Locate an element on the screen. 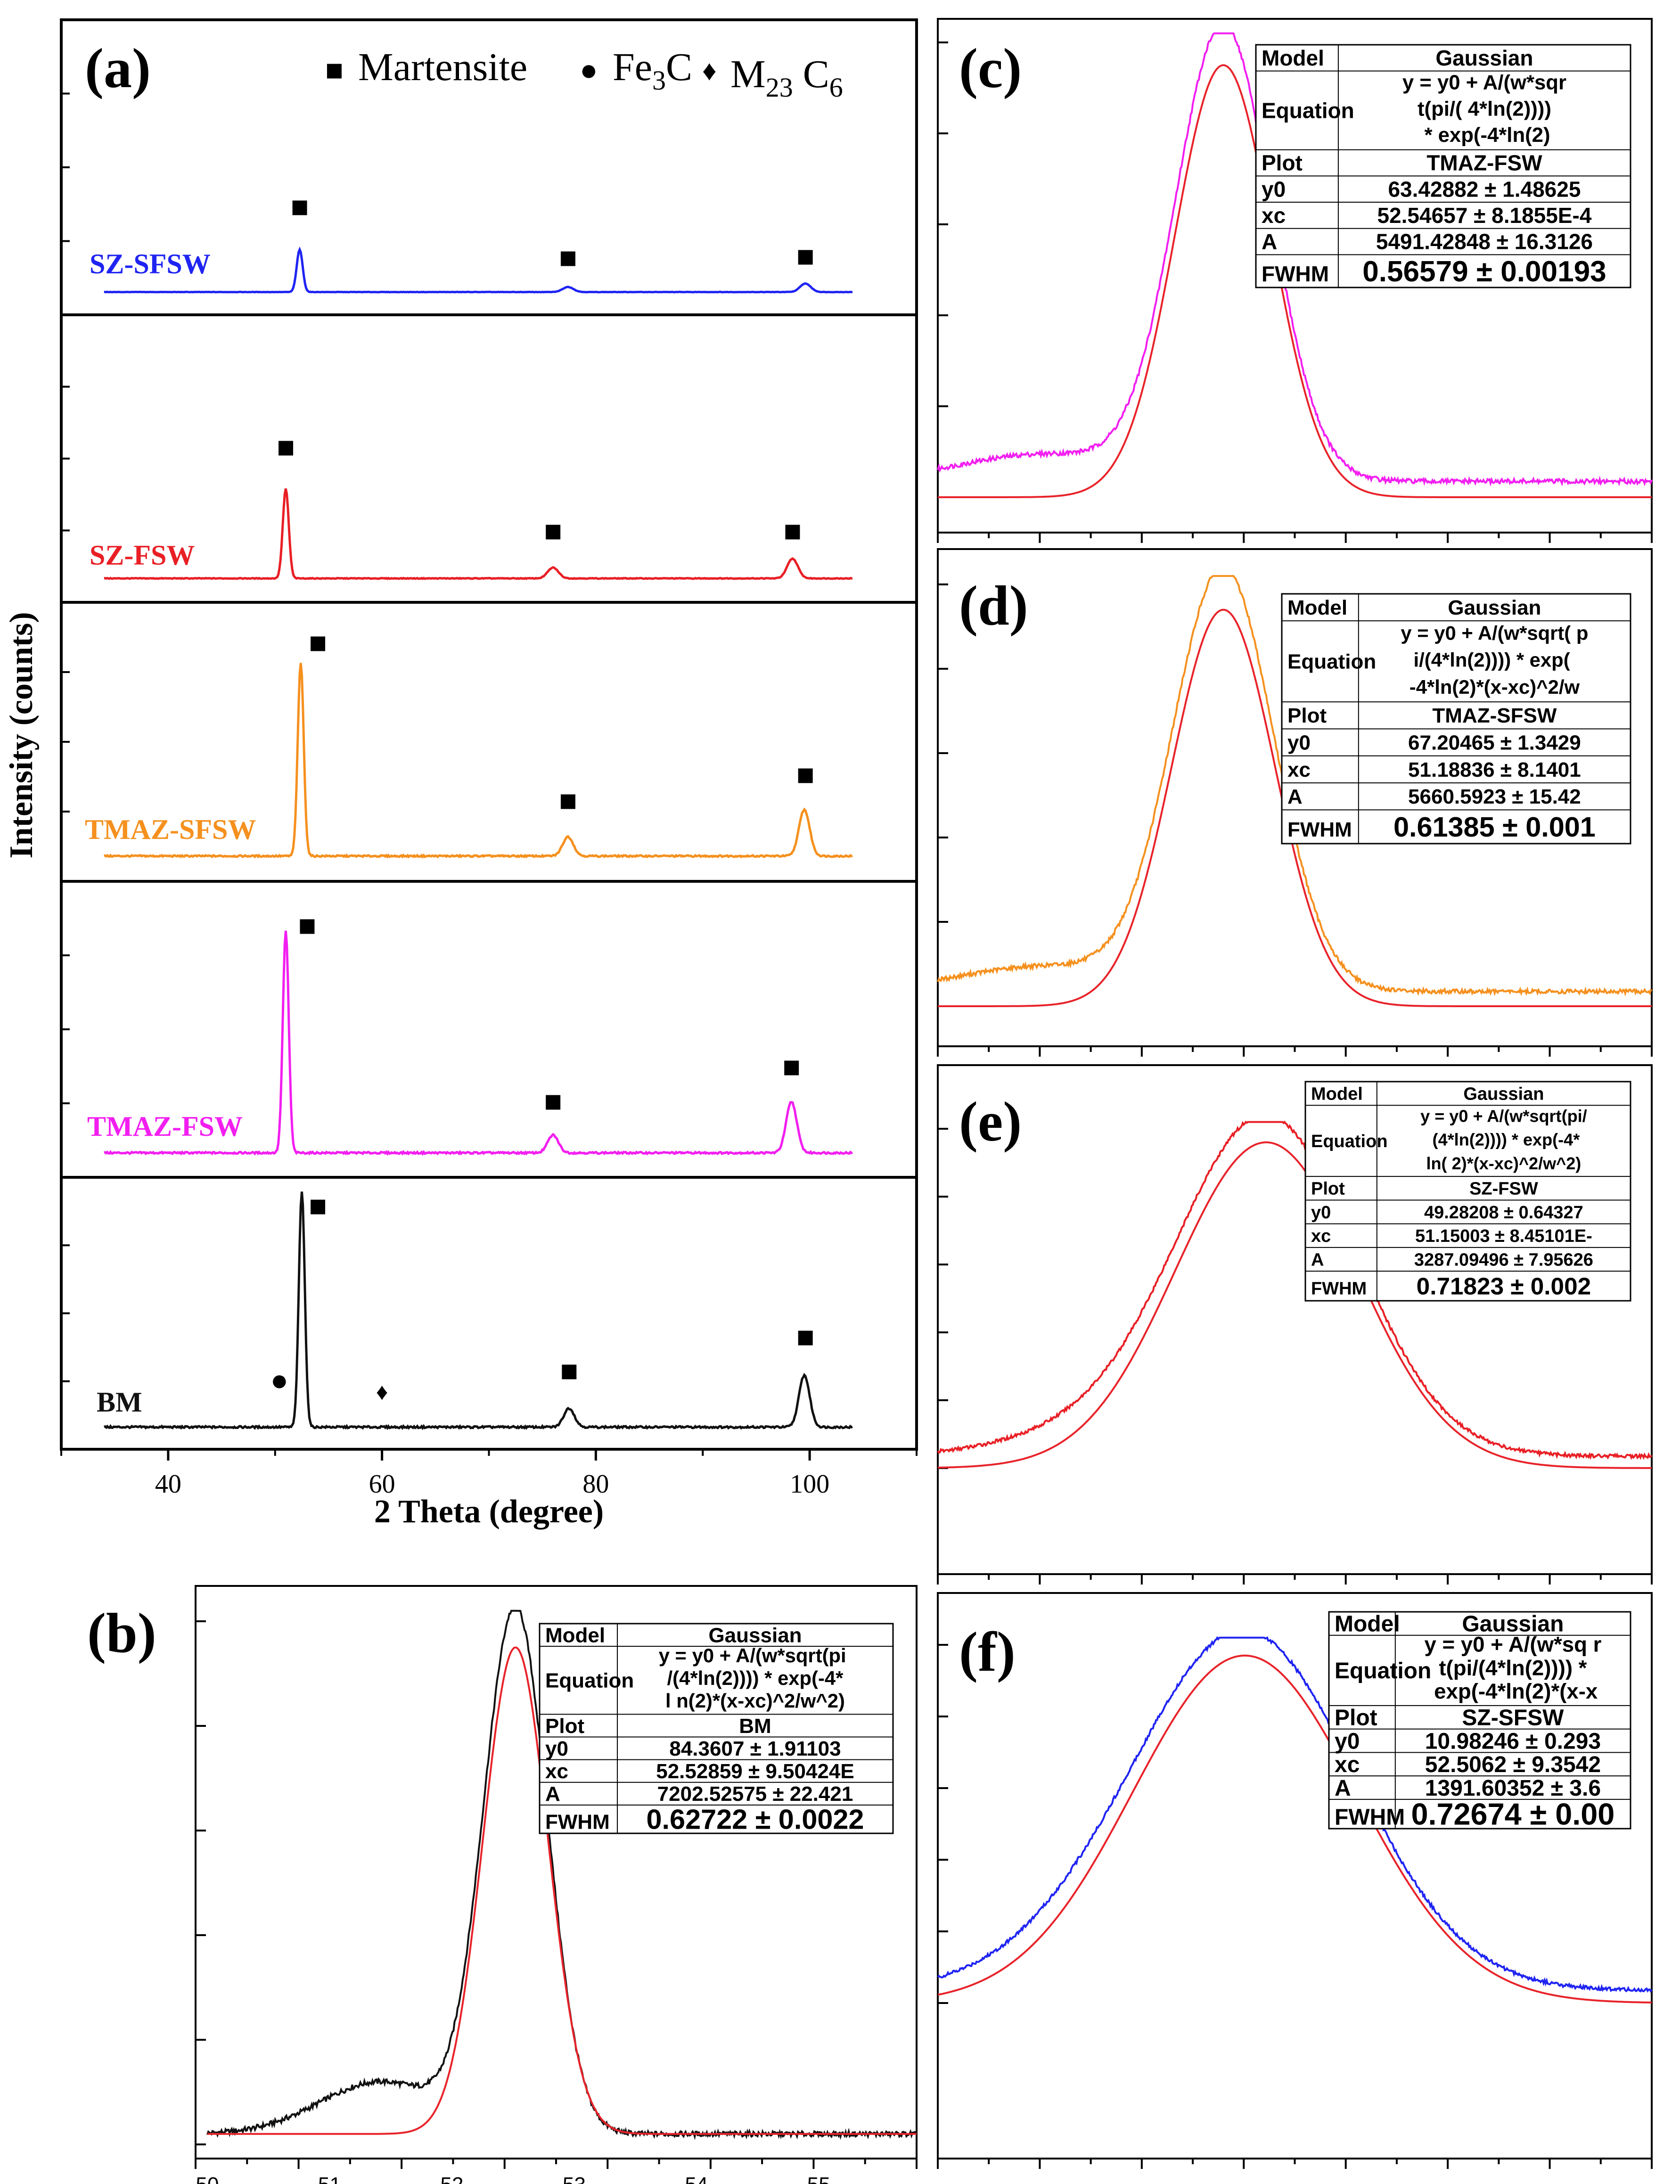 The image size is (1680, 2184). table-value: 5660.5923 ± 15.42 is located at coordinates (1494, 797).